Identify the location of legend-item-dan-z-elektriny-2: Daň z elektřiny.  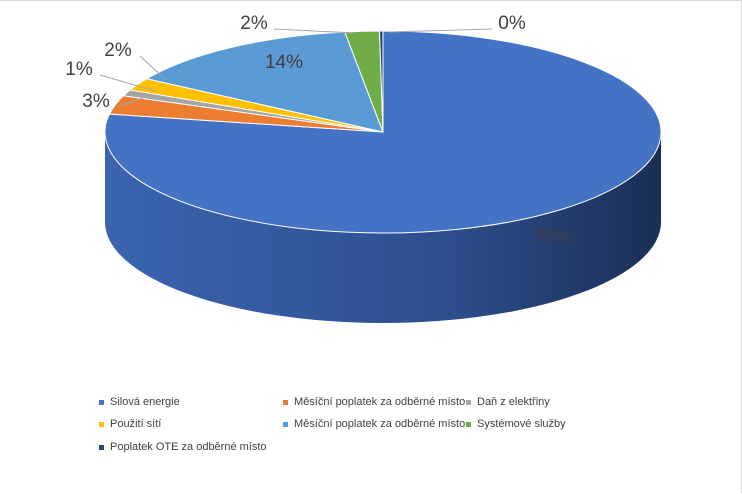
(508, 402).